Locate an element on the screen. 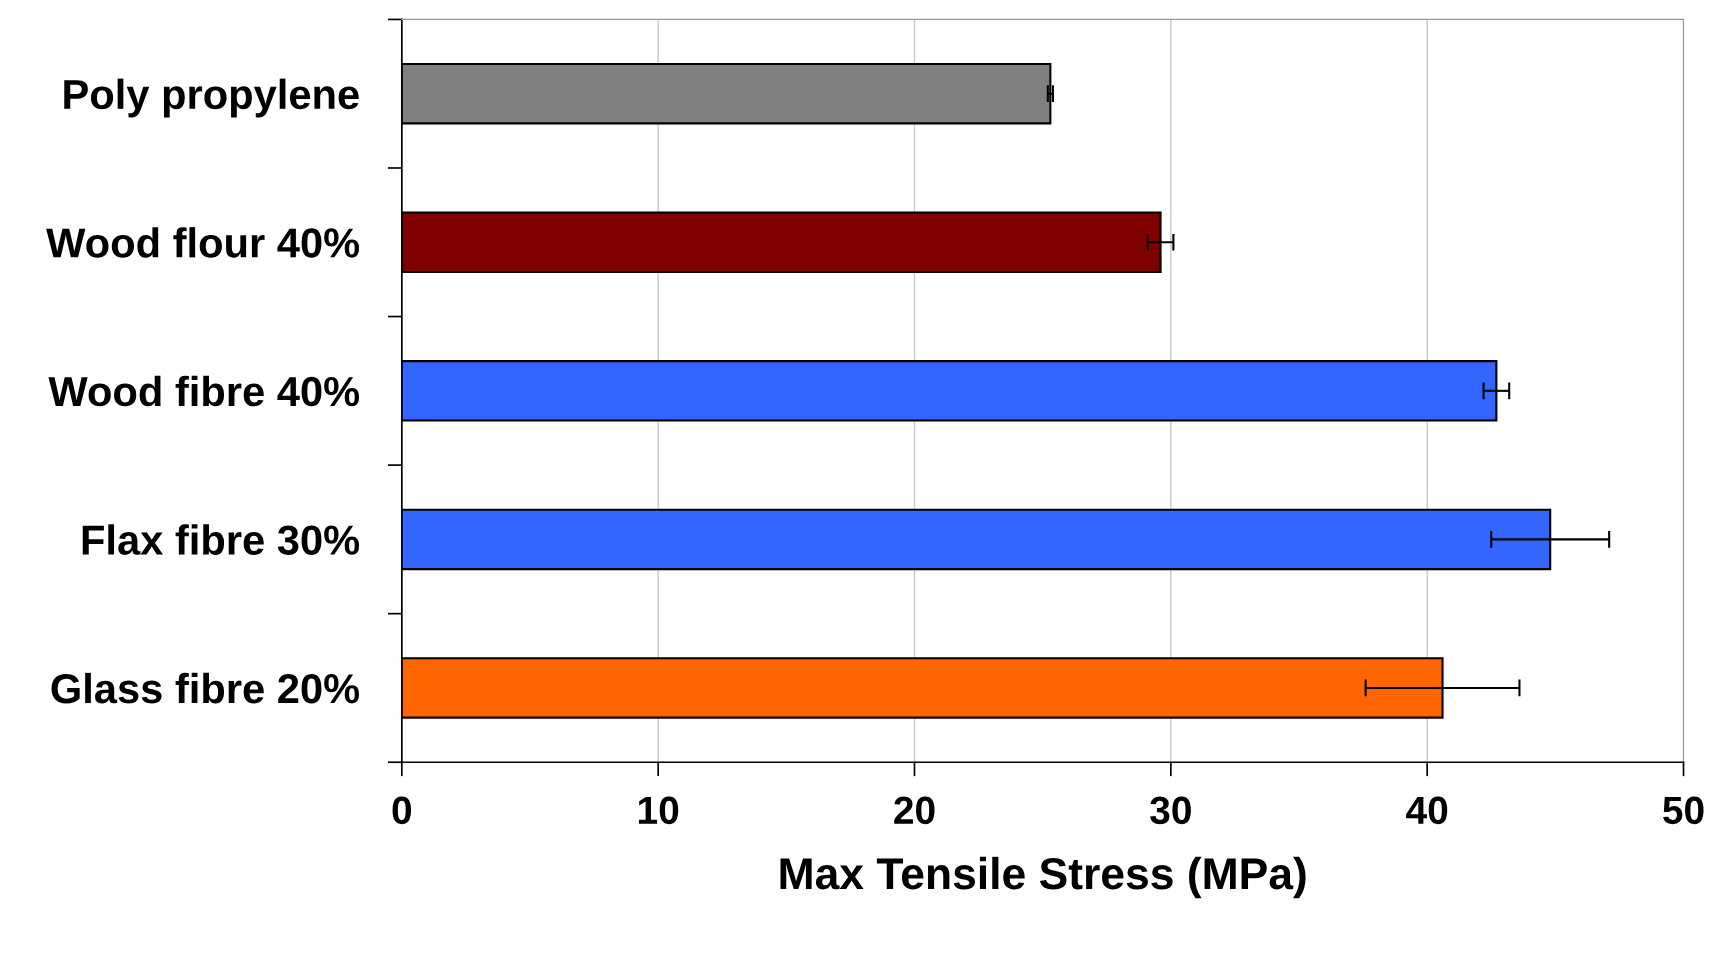  x-tick-label: 50 is located at coordinates (1683, 810).